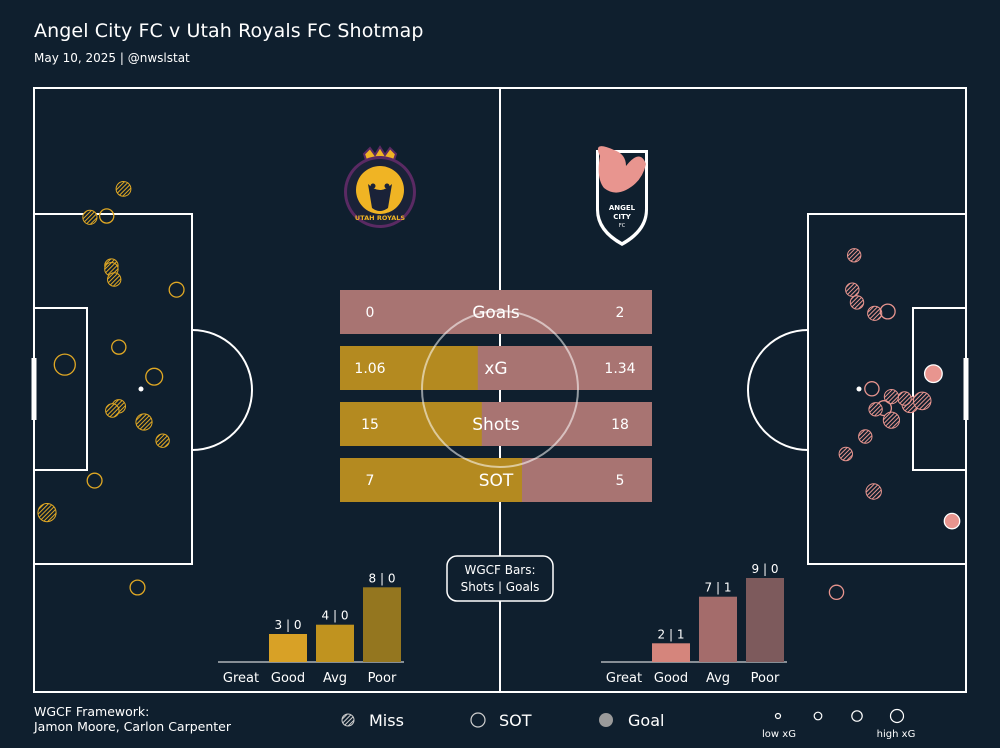 The image size is (1000, 748). I want to click on angel-wgcf-category: Good, so click(671, 678).